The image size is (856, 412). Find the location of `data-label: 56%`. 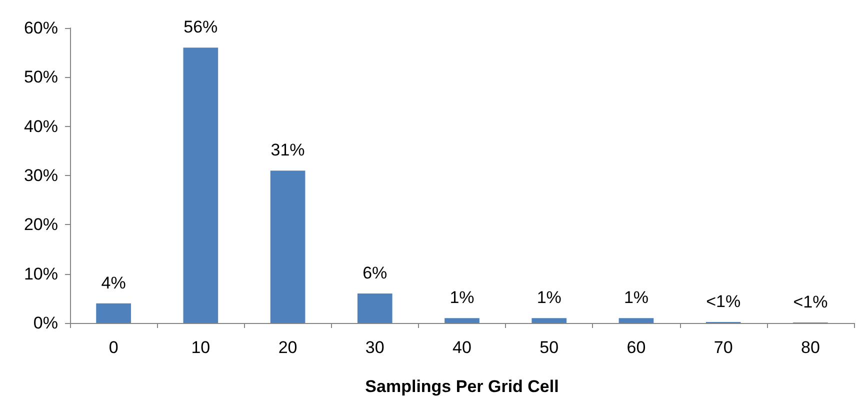

data-label: 56% is located at coordinates (201, 27).